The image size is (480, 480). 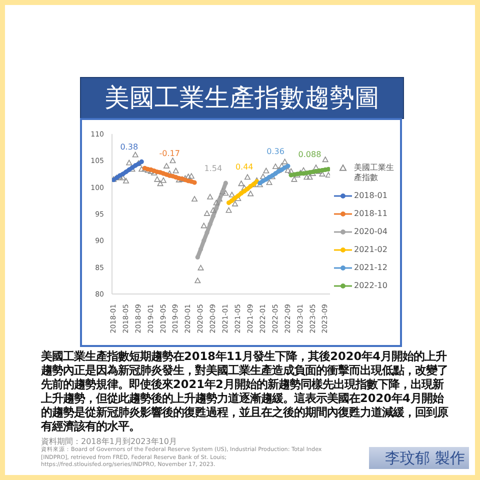 I want to click on legend-label: 2021-12, so click(x=371, y=268).